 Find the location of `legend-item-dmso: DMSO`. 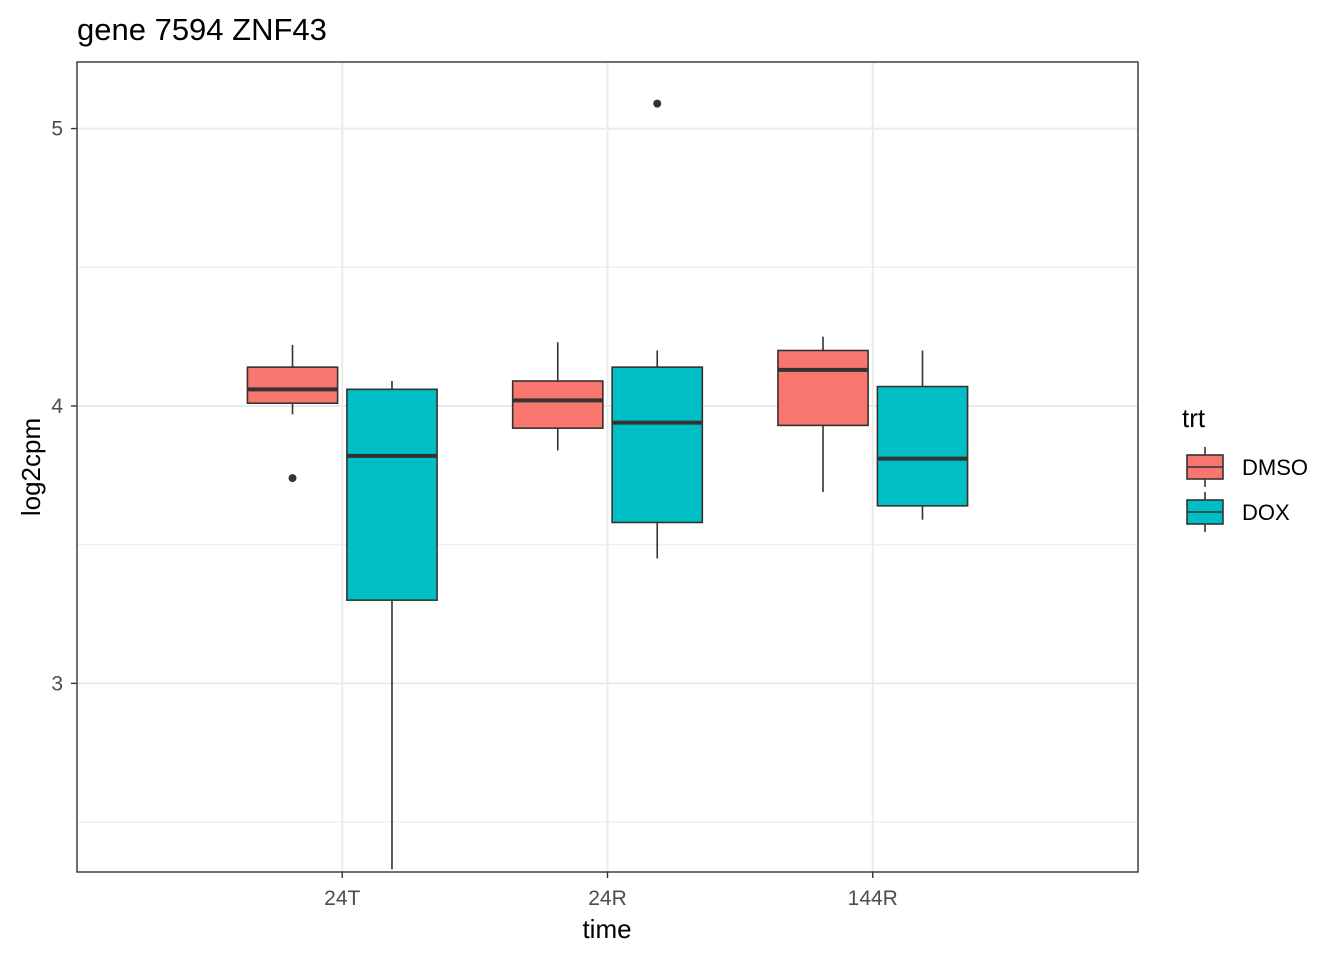

legend-item-dmso: DMSO is located at coordinates (1247, 467).